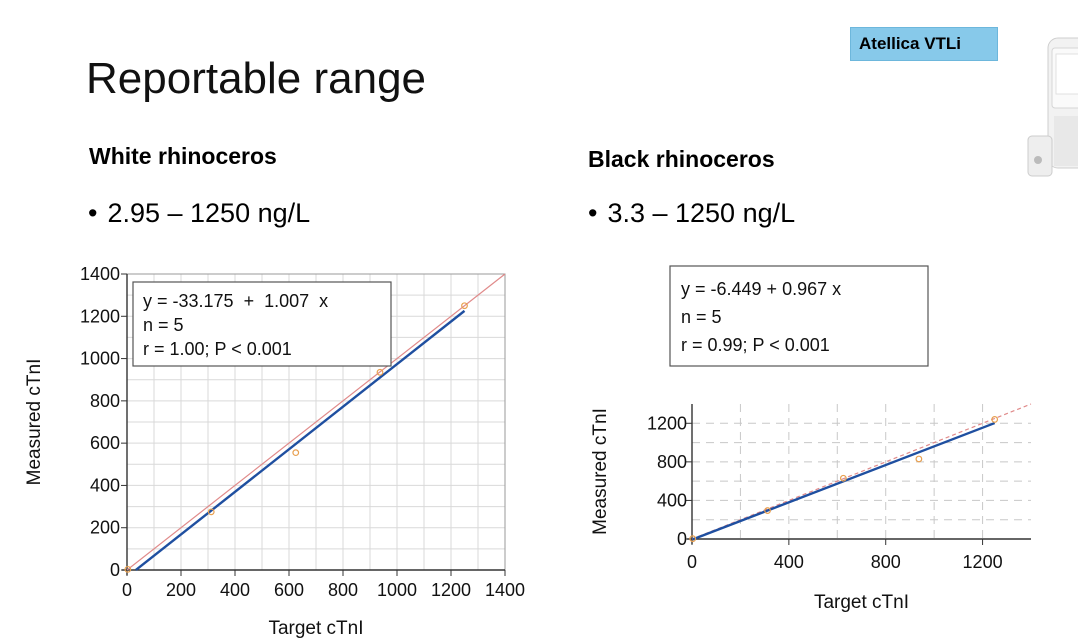 The width and height of the screenshot is (1078, 644). What do you see at coordinates (755, 345) in the screenshot?
I see `annotation-line: r = 0.99; P < 0.001` at bounding box center [755, 345].